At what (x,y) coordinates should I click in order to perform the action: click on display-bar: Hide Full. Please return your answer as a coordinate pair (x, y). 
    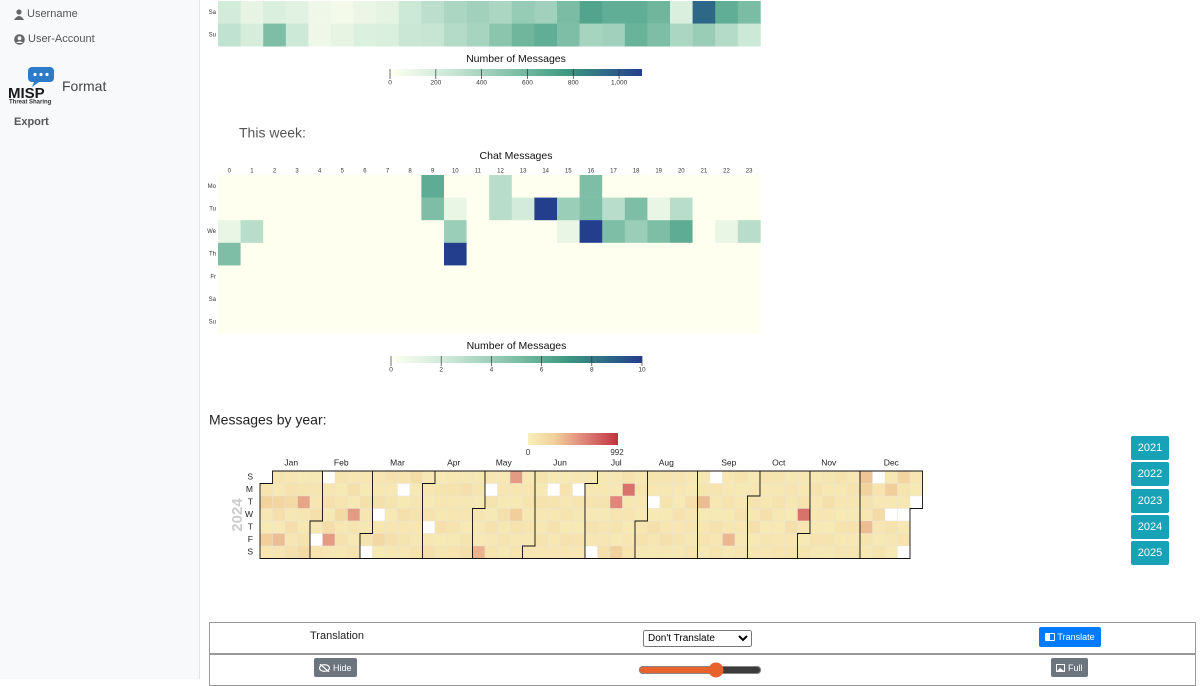
    Looking at the image, I should click on (702, 670).